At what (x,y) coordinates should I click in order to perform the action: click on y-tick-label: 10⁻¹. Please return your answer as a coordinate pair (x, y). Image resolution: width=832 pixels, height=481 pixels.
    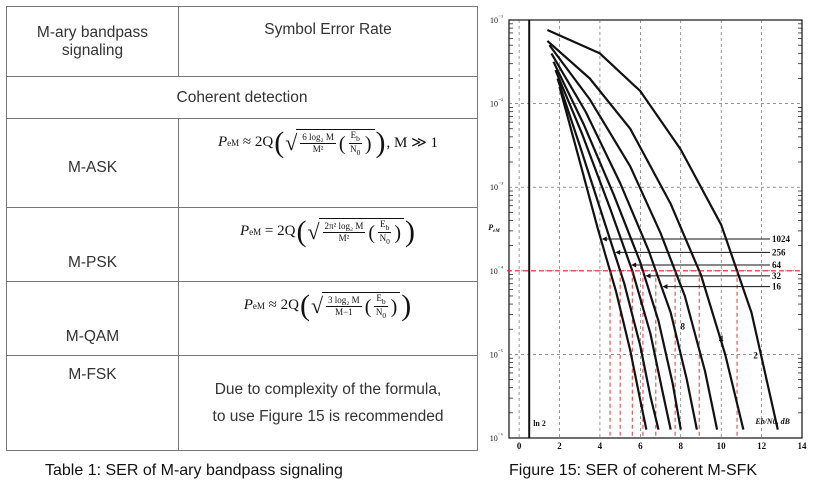
    Looking at the image, I should click on (496, 20).